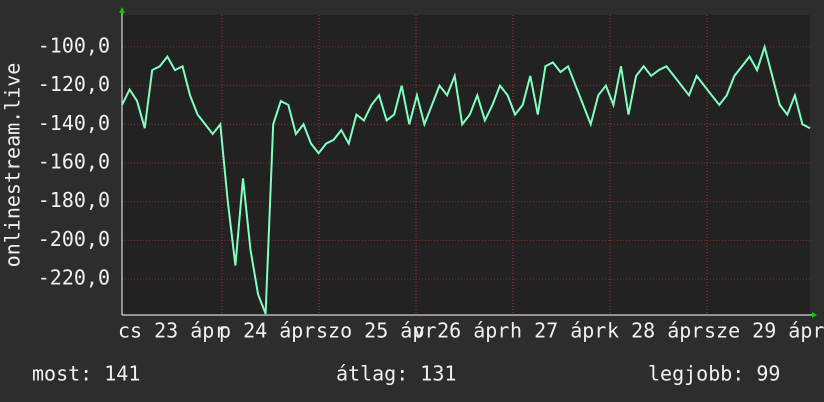 The image size is (824, 402). What do you see at coordinates (267, 331) in the screenshot?
I see `x-tick-label: p 24 ápr` at bounding box center [267, 331].